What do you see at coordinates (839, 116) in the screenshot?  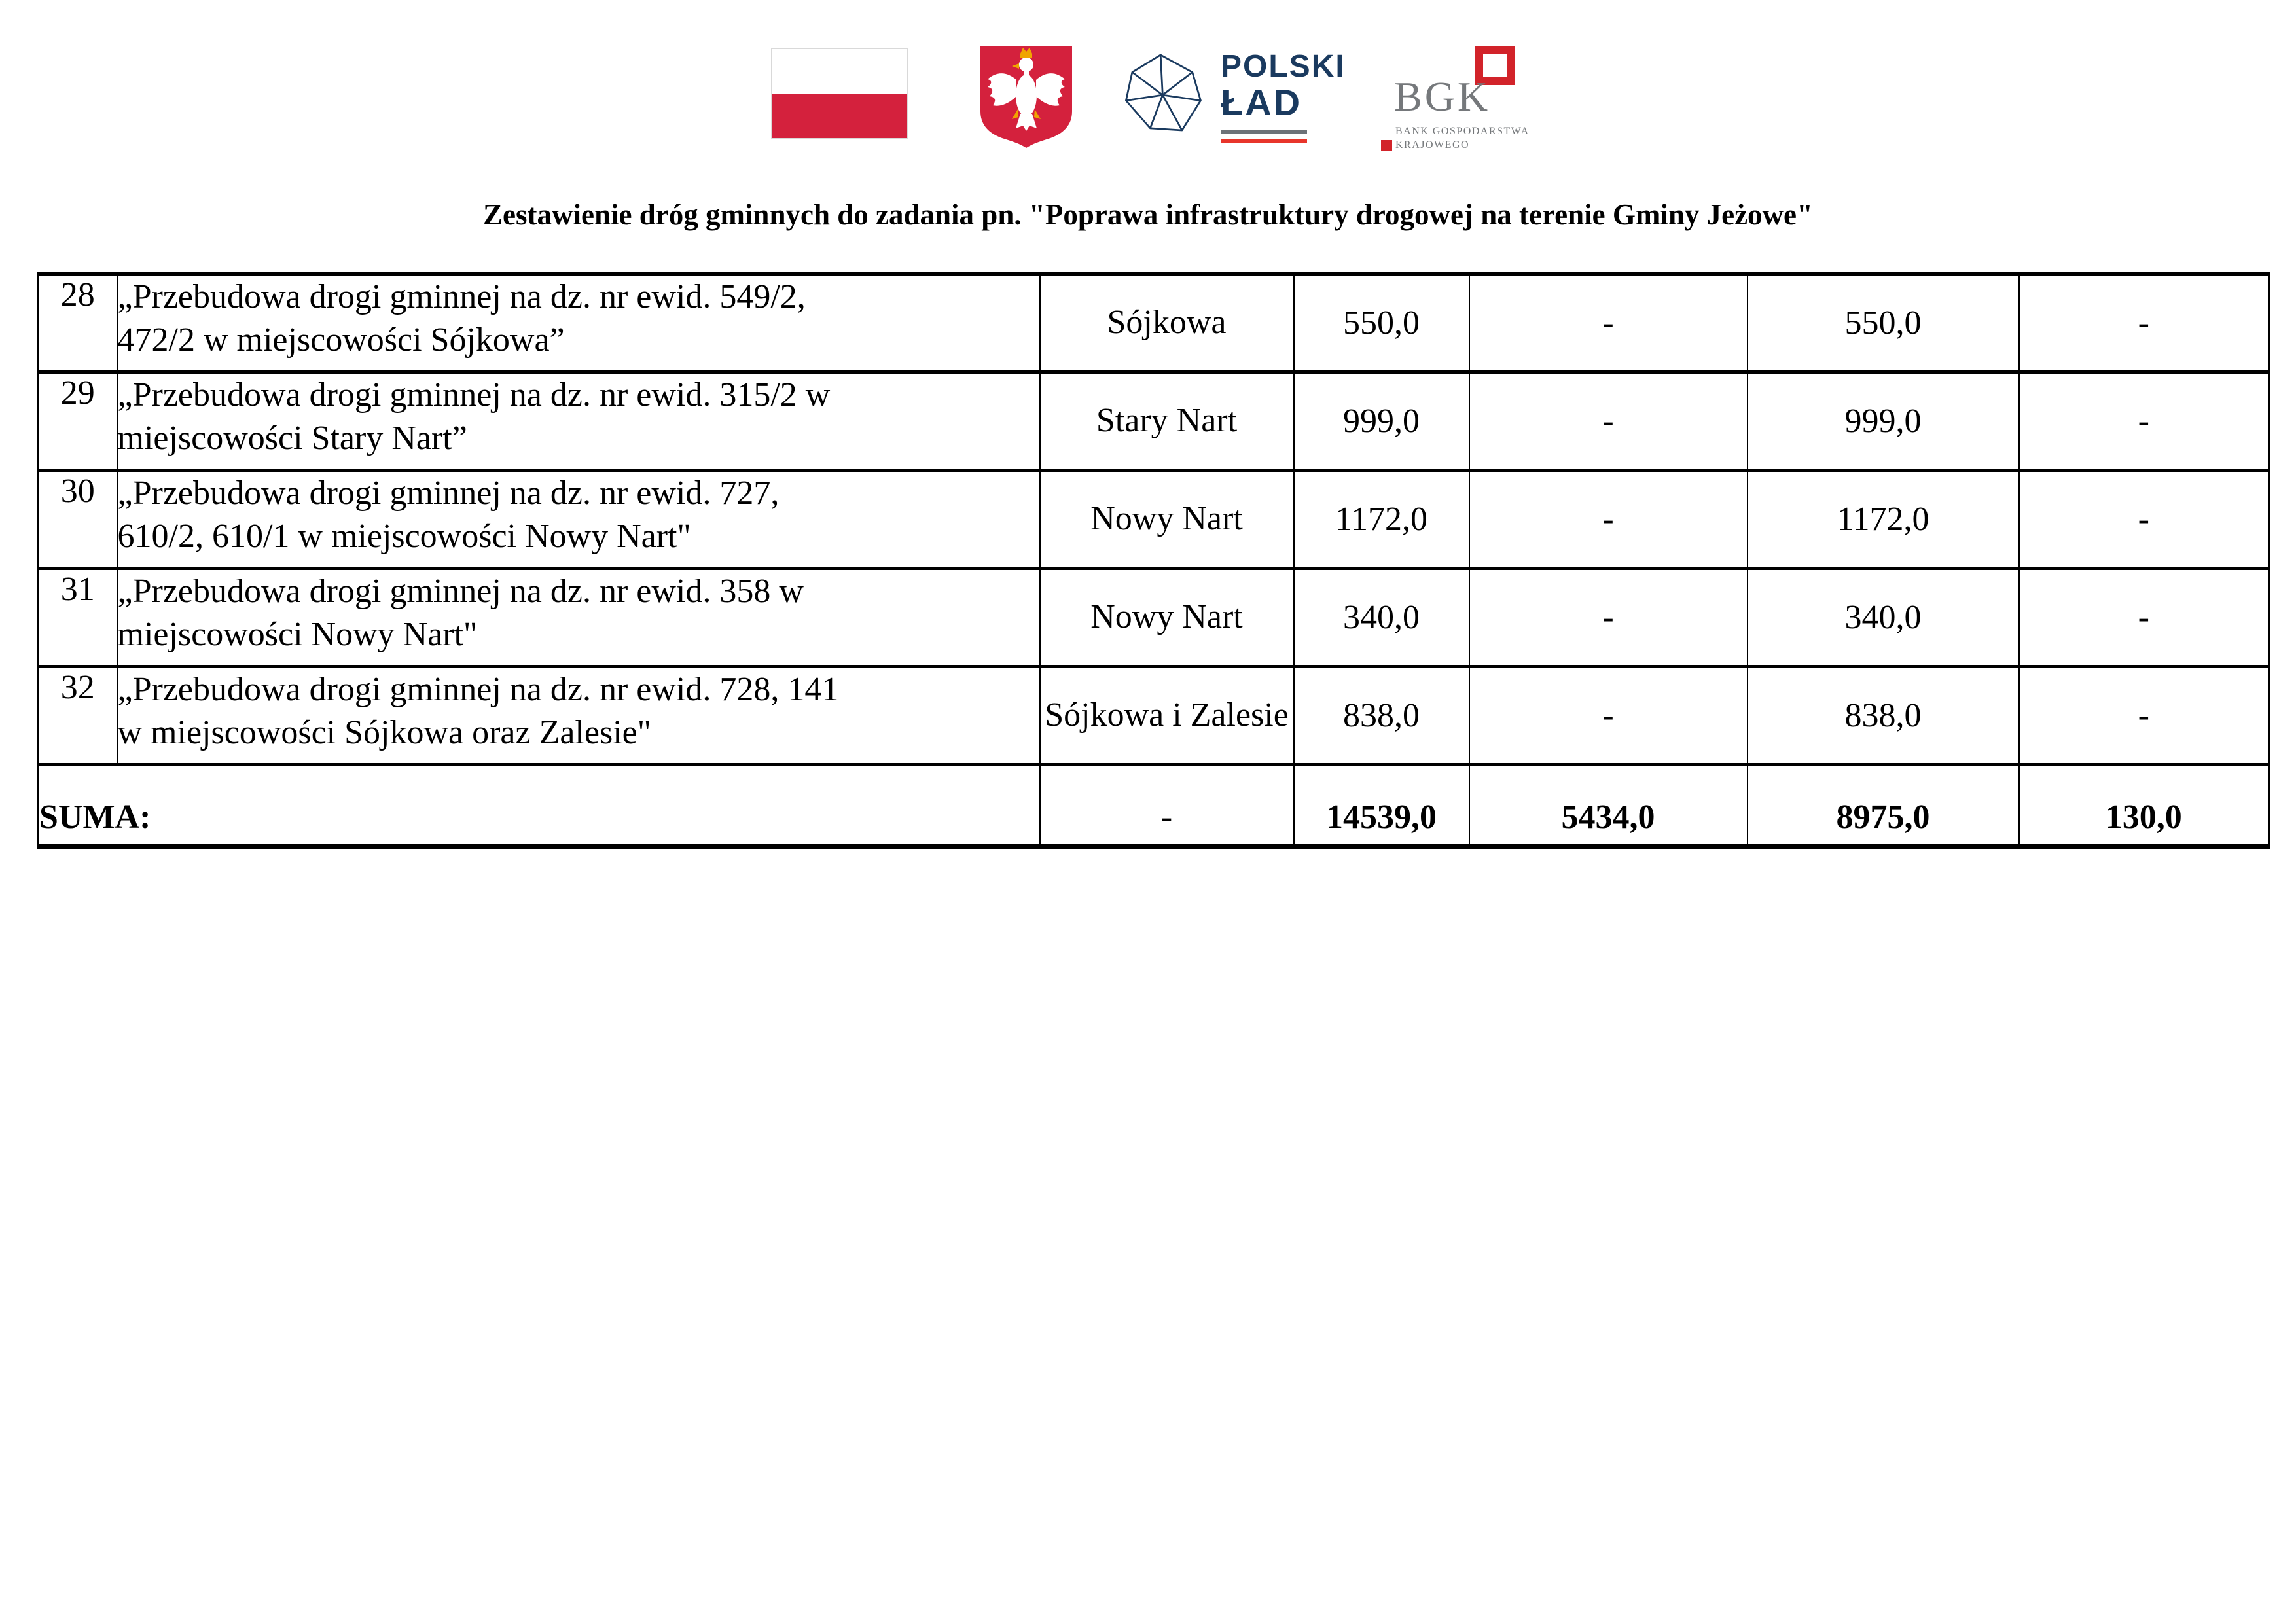 I see `flag-red-stripe` at bounding box center [839, 116].